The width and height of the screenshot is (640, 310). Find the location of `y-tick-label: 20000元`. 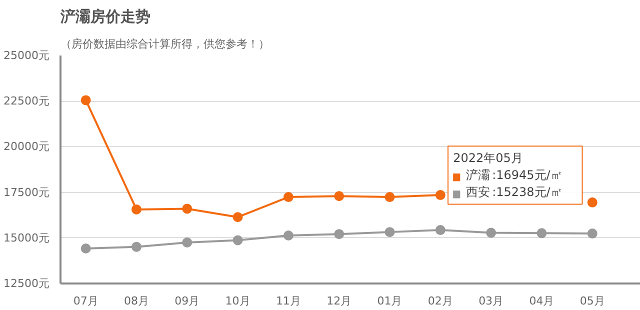

y-tick-label: 20000元 is located at coordinates (27, 147).